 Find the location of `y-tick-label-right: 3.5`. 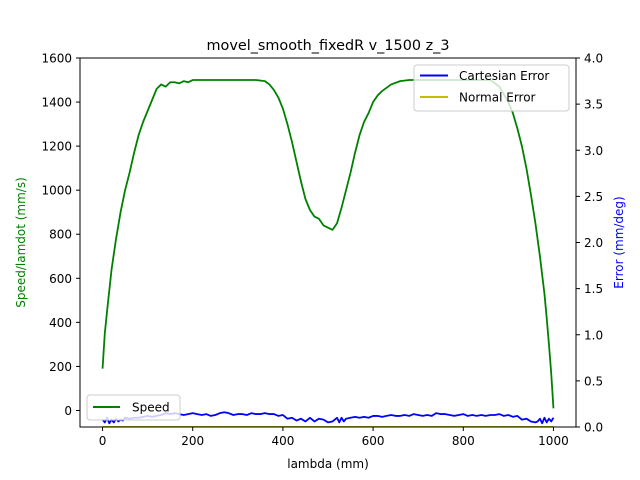

y-tick-label-right: 3.5 is located at coordinates (593, 105).